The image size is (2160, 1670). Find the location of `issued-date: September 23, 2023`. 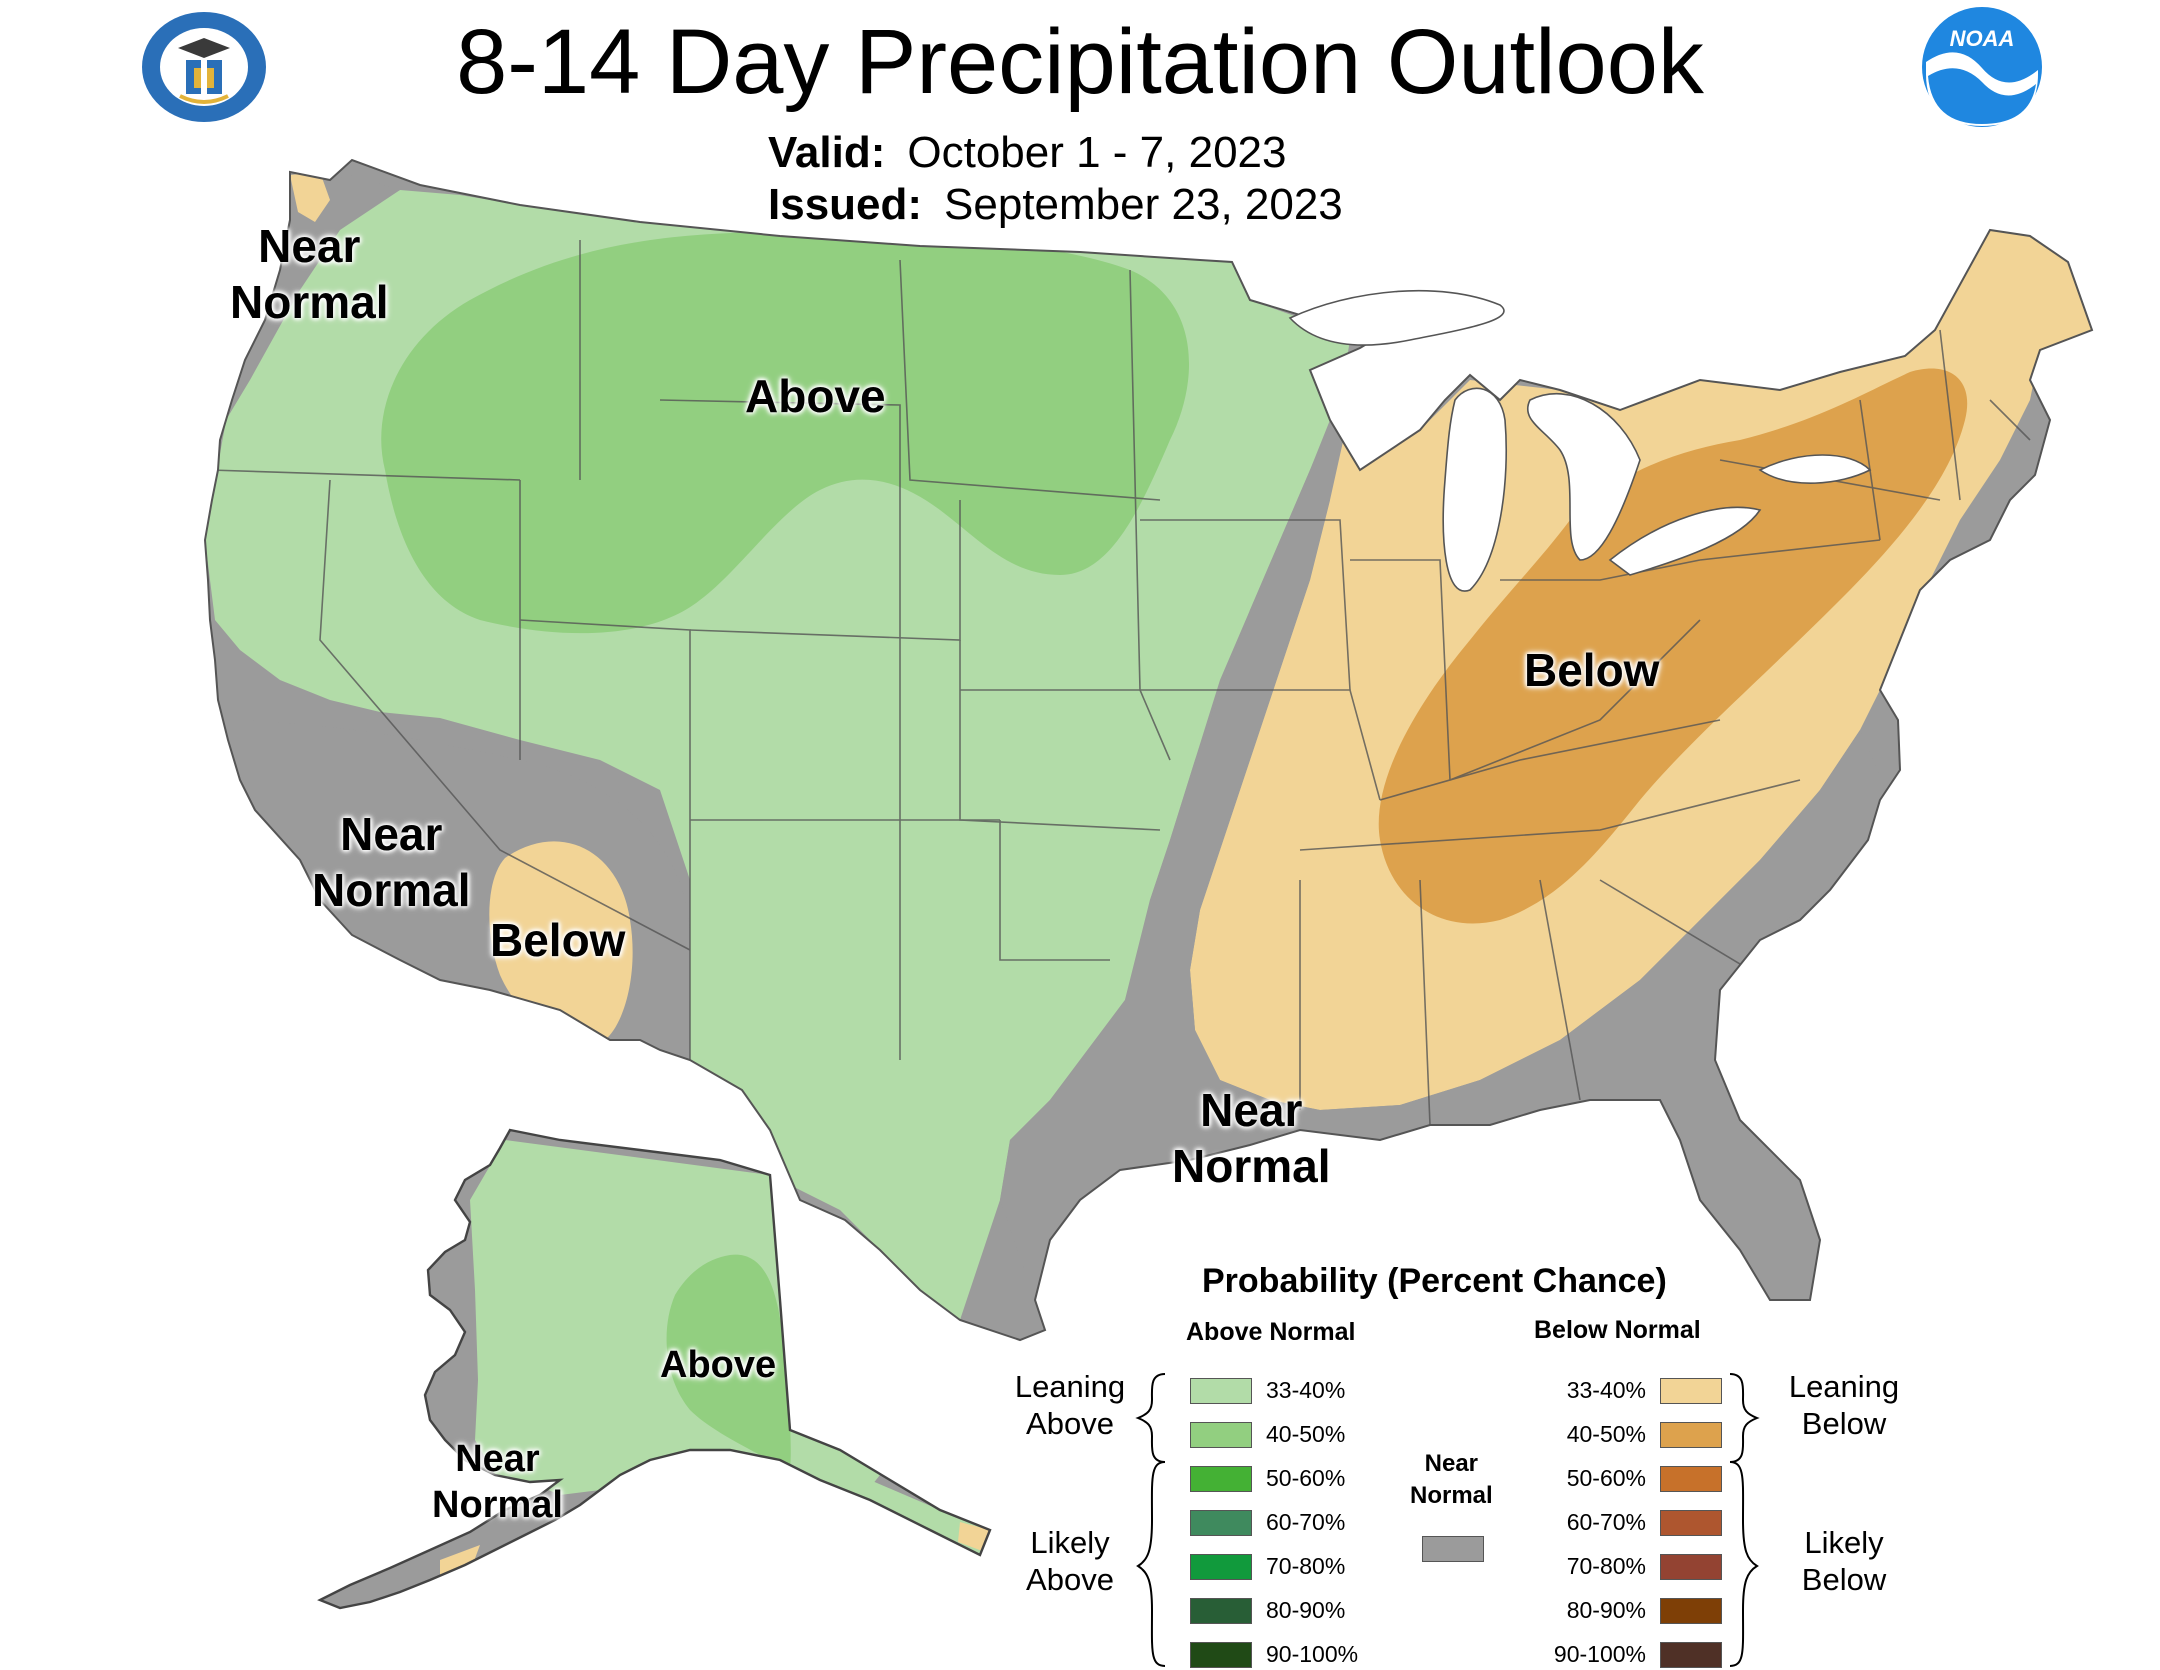

issued-date: September 23, 2023 is located at coordinates (1143, 204).